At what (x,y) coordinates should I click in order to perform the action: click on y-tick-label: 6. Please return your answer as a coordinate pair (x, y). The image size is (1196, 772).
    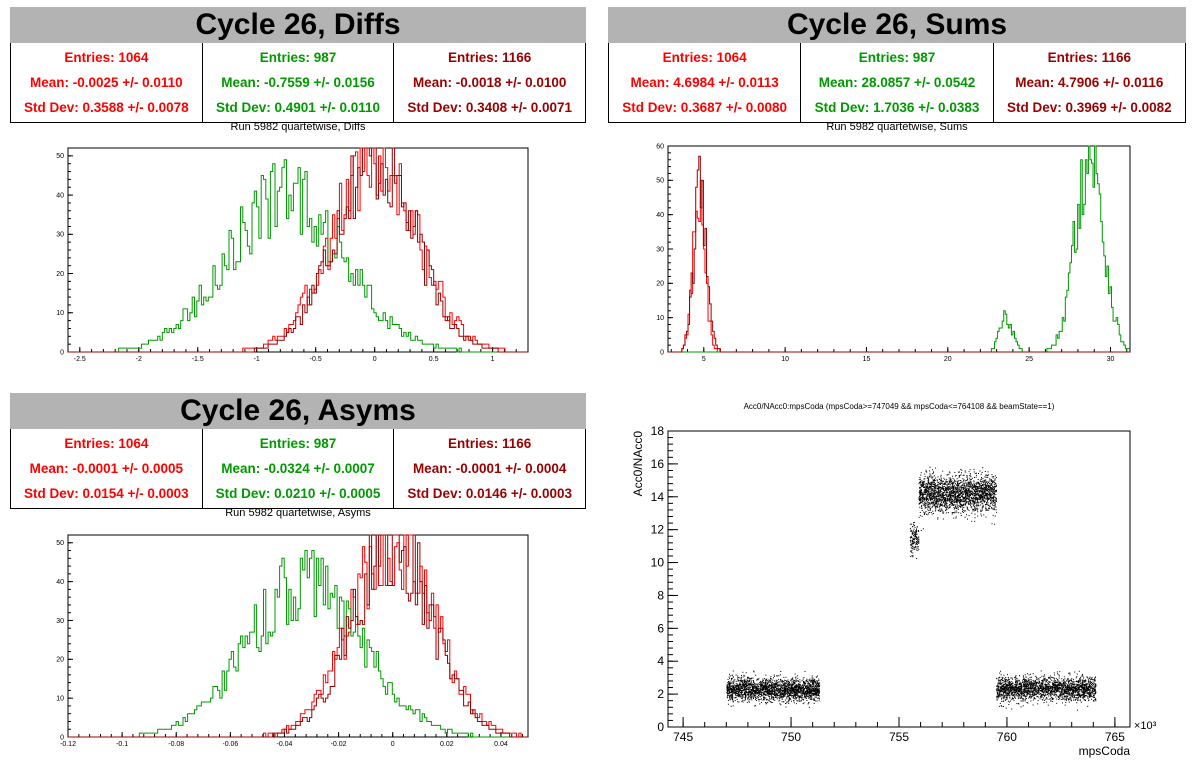
    Looking at the image, I should click on (660, 628).